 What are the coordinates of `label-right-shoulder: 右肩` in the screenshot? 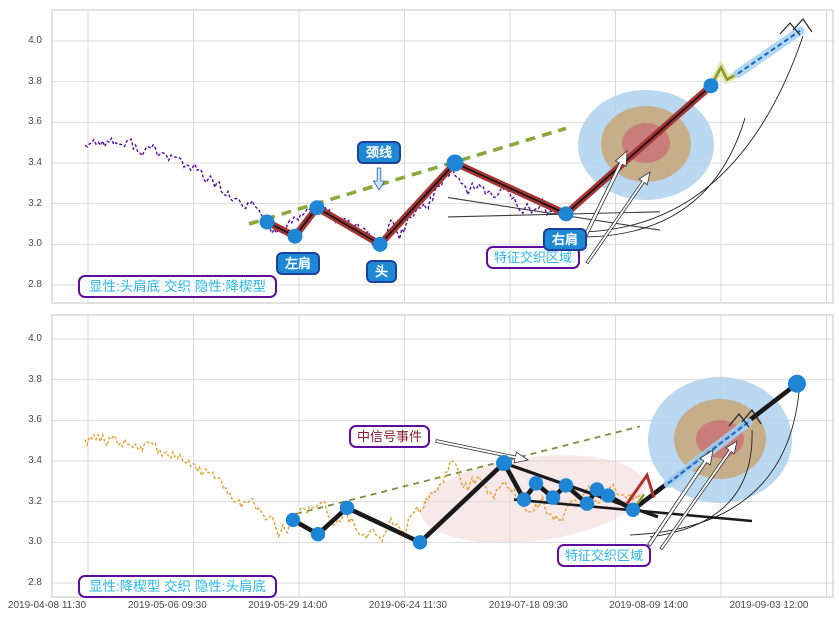 It's located at (565, 239).